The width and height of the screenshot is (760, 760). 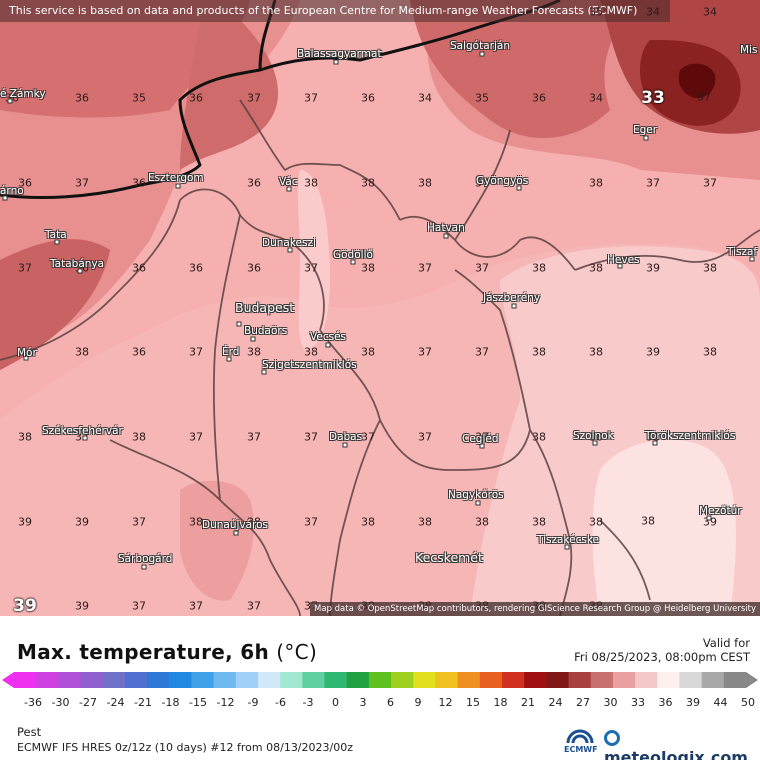 I want to click on city-label: Székesfehérvár, so click(x=82, y=431).